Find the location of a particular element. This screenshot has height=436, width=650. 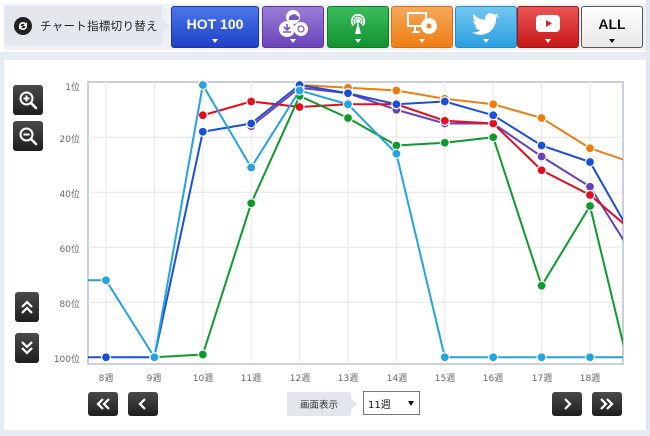

scroll-down-button is located at coordinates (27, 348).